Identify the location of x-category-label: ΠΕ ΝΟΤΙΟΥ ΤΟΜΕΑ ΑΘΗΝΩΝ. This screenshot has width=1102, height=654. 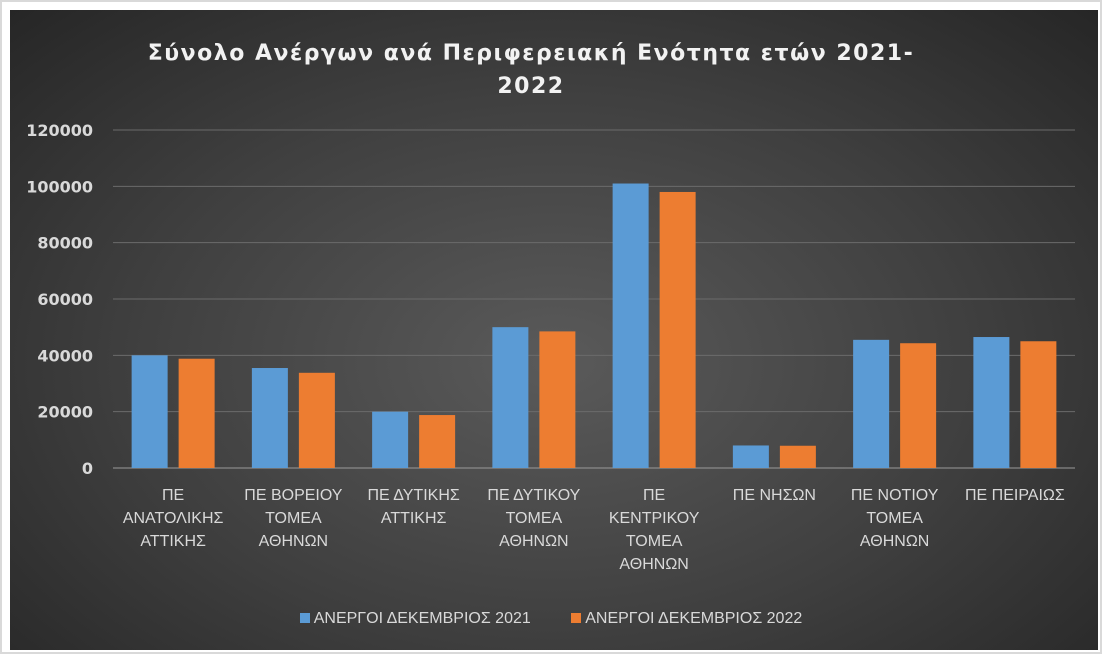
(895, 518).